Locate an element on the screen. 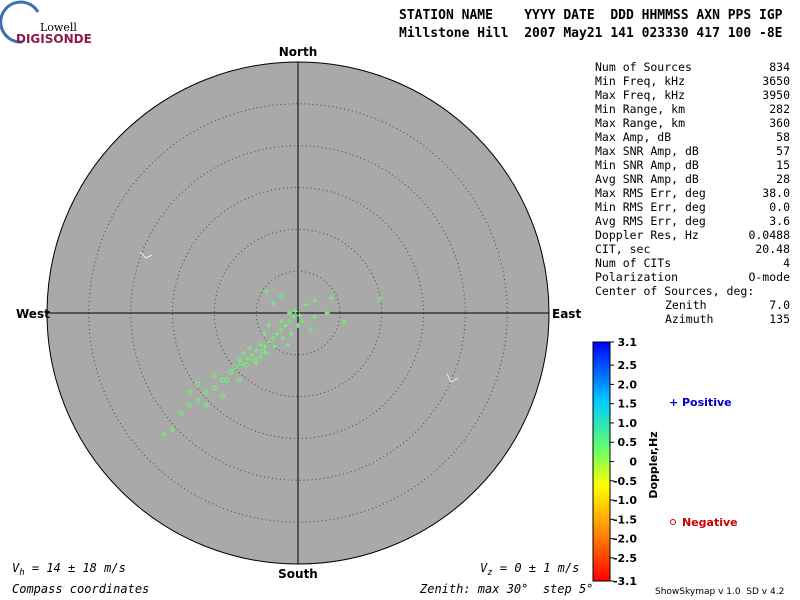 This screenshot has width=800, height=600. colorbar-tick-label: -3.1 is located at coordinates (625, 581).